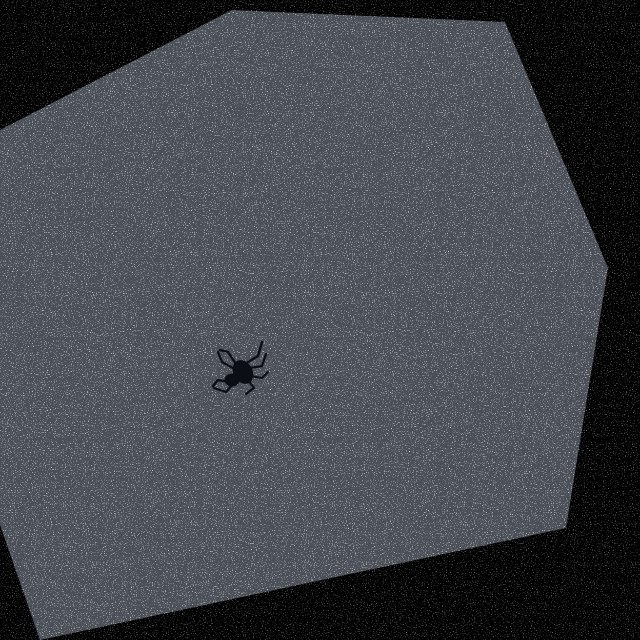  Describe the element at coordinates (240, 368) in the screenshot. I see `spider-icon` at that location.